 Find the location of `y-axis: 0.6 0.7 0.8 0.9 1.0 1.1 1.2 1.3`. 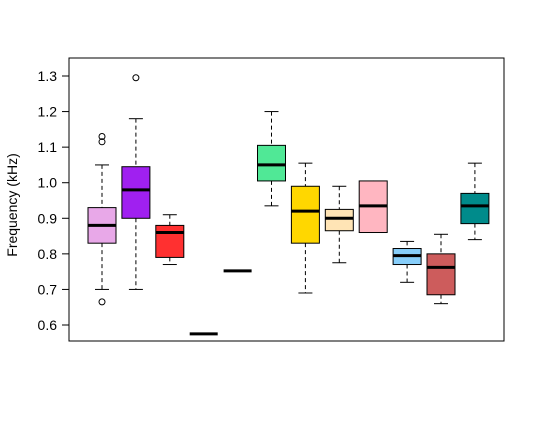

y-axis: 0.6 0.7 0.8 0.9 1.0 1.1 1.2 1.3 is located at coordinates (54, 200).